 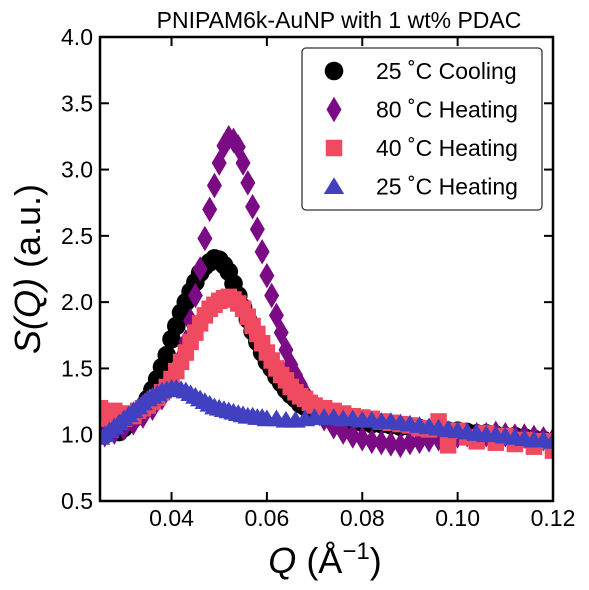 What do you see at coordinates (457, 518) in the screenshot?
I see `x-tick-label: 0.10` at bounding box center [457, 518].